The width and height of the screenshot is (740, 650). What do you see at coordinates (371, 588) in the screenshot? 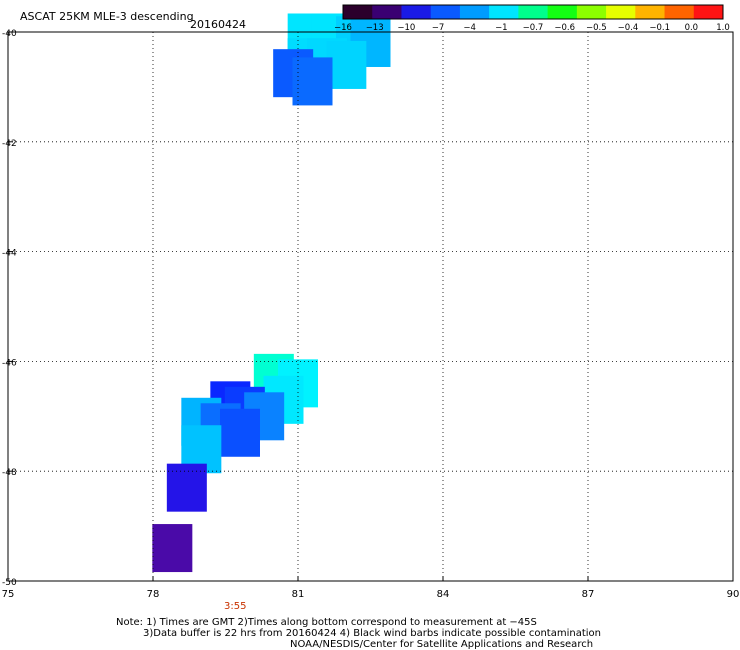
I see `x-axis: 75 78 81 84 87 90` at bounding box center [371, 588].